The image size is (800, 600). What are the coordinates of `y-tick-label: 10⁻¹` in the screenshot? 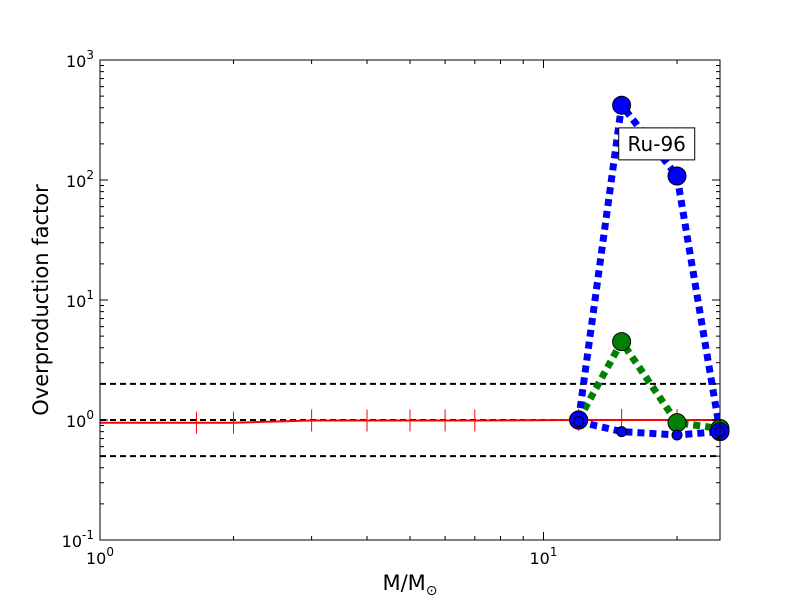 It's located at (78, 539).